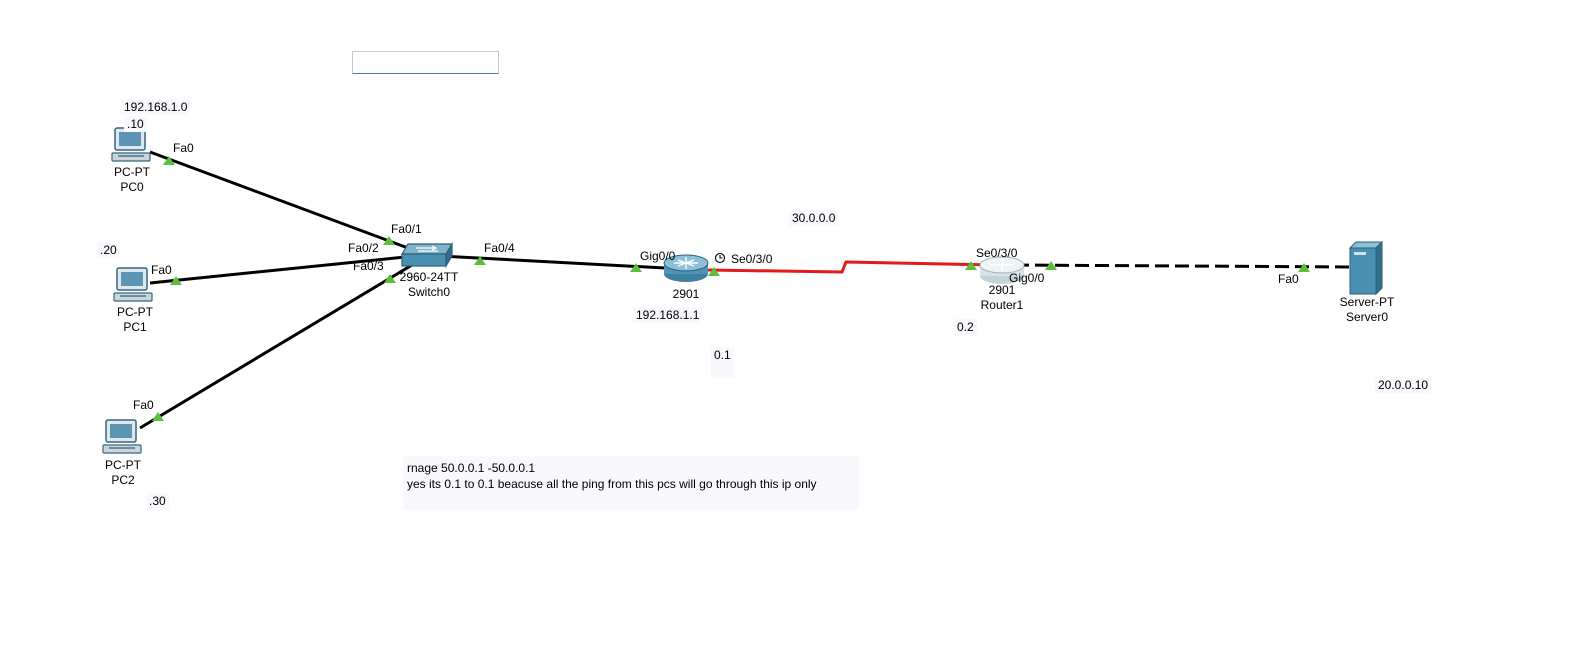  I want to click on port-label: Fa0/2, so click(363, 248).